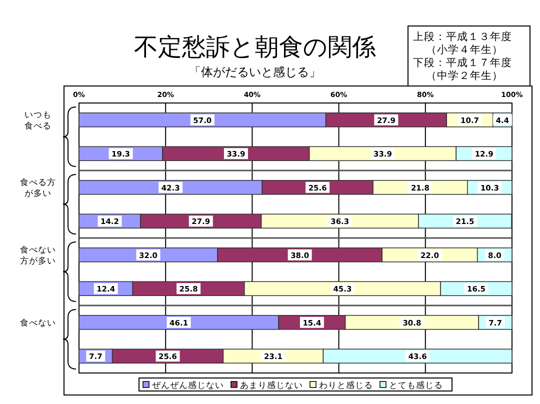  Describe the element at coordinates (416, 386) in the screenshot. I see `legend-label: とても感じる` at that location.